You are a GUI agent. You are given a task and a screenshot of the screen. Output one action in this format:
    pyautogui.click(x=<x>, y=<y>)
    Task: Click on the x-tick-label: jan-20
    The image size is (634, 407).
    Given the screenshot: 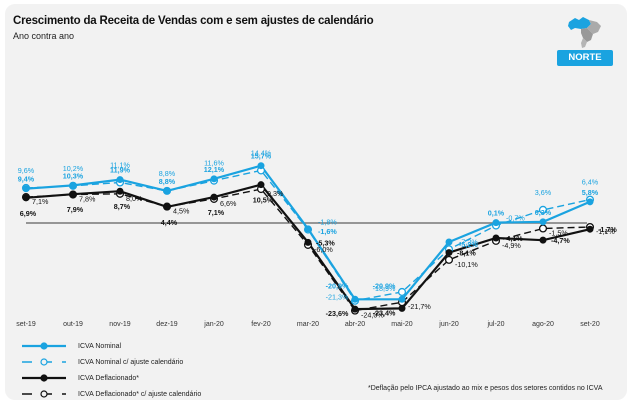 What is the action you would take?
    pyautogui.click(x=213, y=324)
    